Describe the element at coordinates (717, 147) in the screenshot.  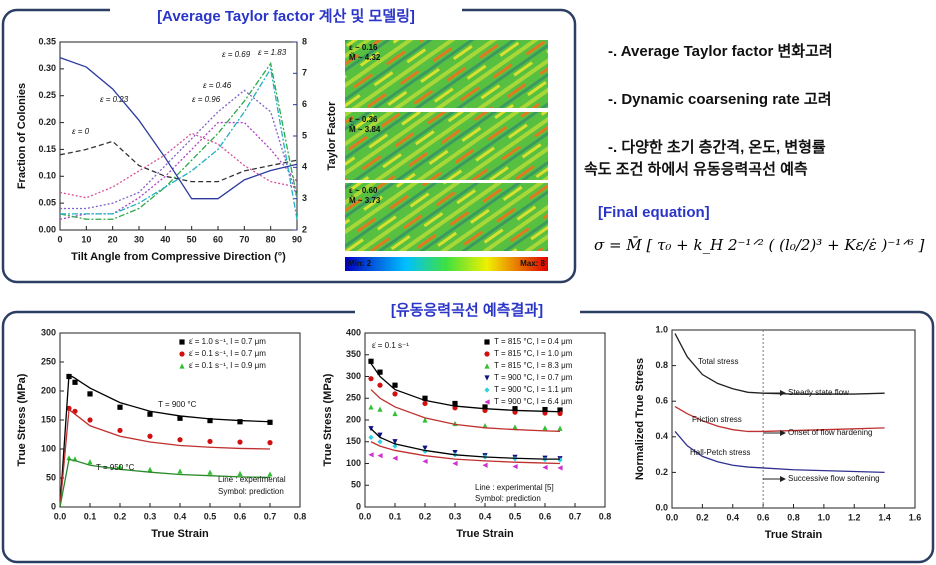
I see `note: -. 다양한 초기 층간격, 온도, 변형률` at that location.